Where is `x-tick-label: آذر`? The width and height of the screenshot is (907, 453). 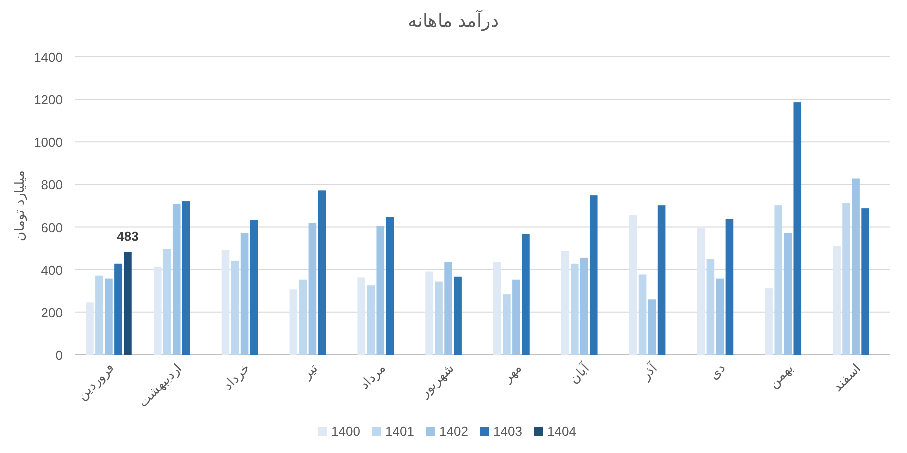 x-tick-label: آذر is located at coordinates (649, 371).